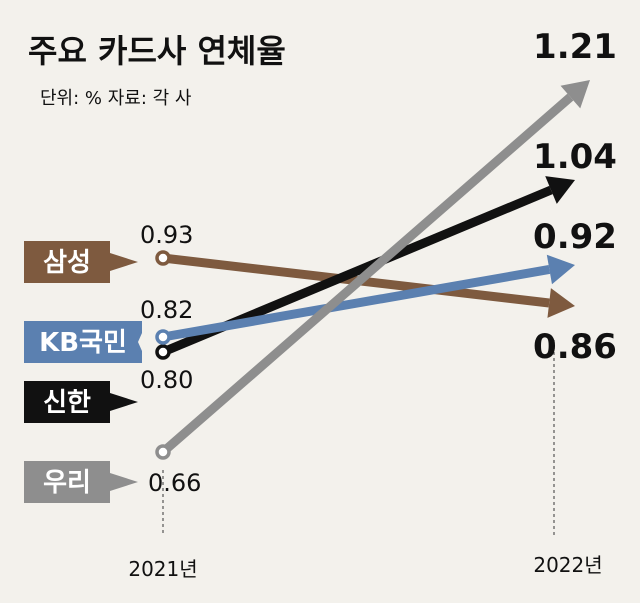 This screenshot has height=603, width=640. Describe the element at coordinates (575, 94) in the screenshot. I see `series-arrowhead-우리` at that location.